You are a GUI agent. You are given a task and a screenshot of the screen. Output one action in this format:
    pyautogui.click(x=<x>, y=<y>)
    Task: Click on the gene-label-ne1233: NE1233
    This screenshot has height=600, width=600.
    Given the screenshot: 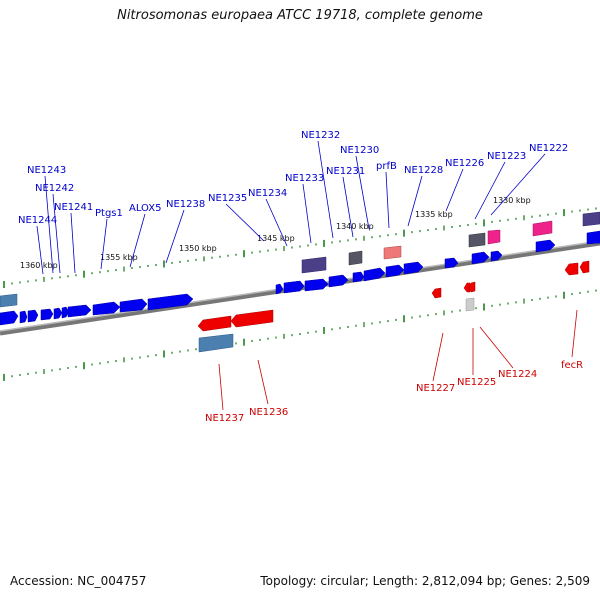 What is the action you would take?
    pyautogui.click(x=304, y=178)
    